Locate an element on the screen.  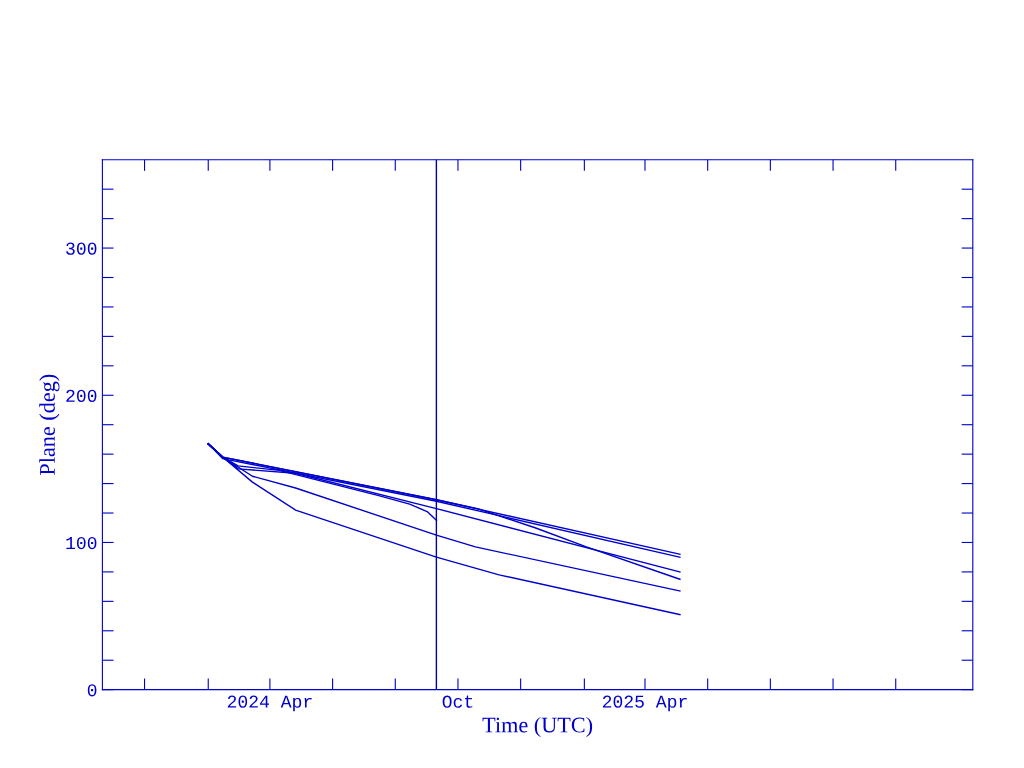
y-tick-label: 0 is located at coordinates (92, 690).